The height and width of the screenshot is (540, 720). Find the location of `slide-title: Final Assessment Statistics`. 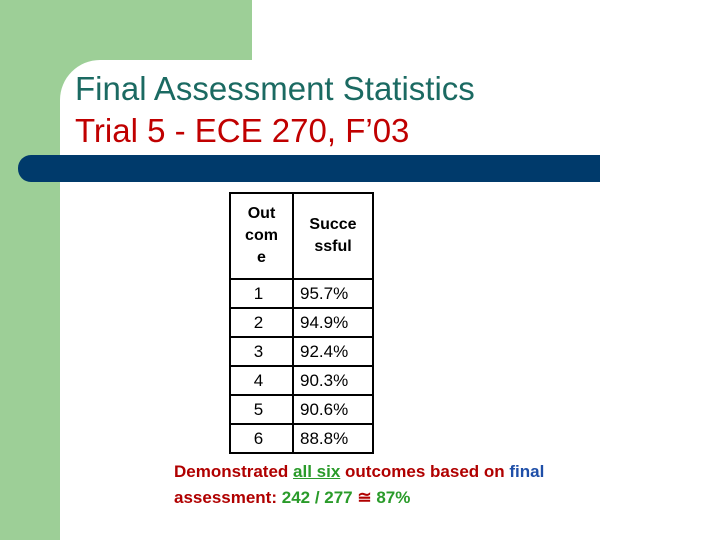

slide-title: Final Assessment Statistics is located at coordinates (275, 88).